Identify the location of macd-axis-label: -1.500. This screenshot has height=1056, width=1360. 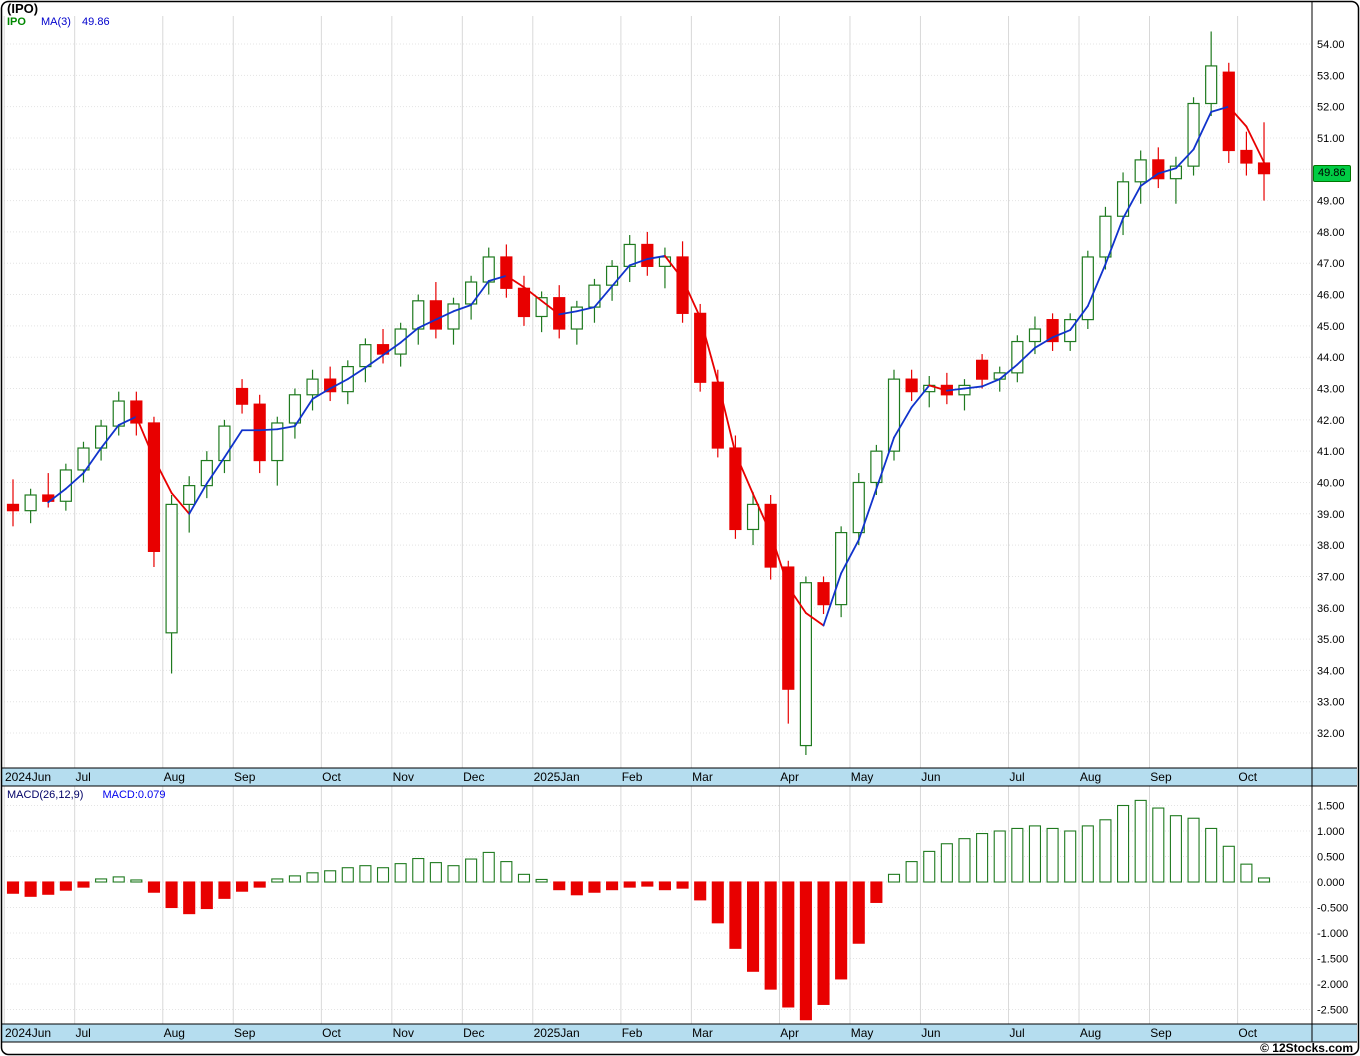
(1332, 960).